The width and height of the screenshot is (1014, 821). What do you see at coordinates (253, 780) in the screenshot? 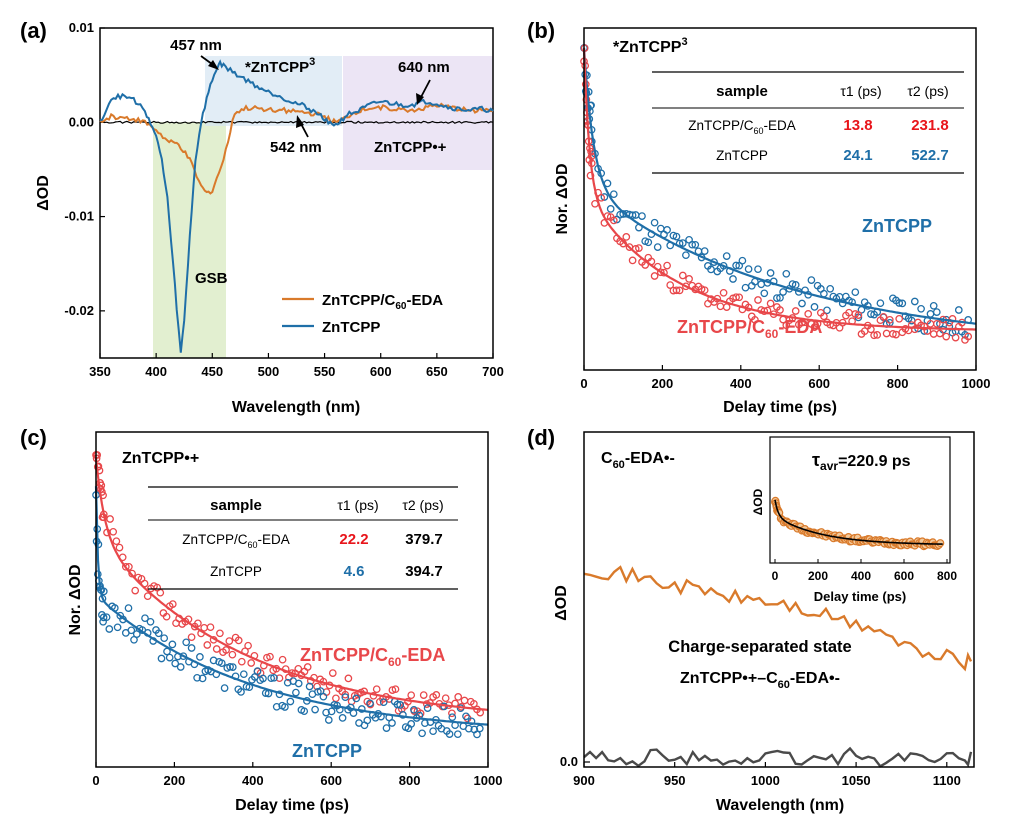
I see `panel-c-xtick-label: 400` at bounding box center [253, 780].